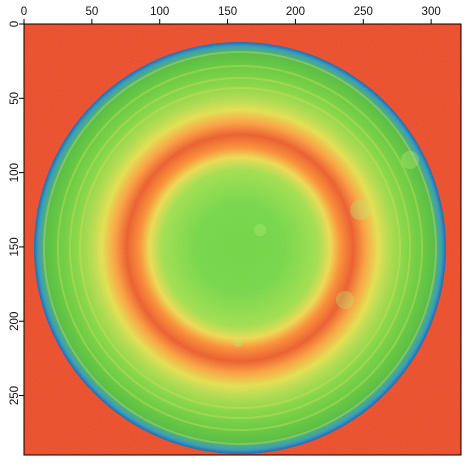 Image resolution: width=474 pixels, height=474 pixels. I want to click on x-axis: 0 50 100 150 200 250 300, so click(231, 15).